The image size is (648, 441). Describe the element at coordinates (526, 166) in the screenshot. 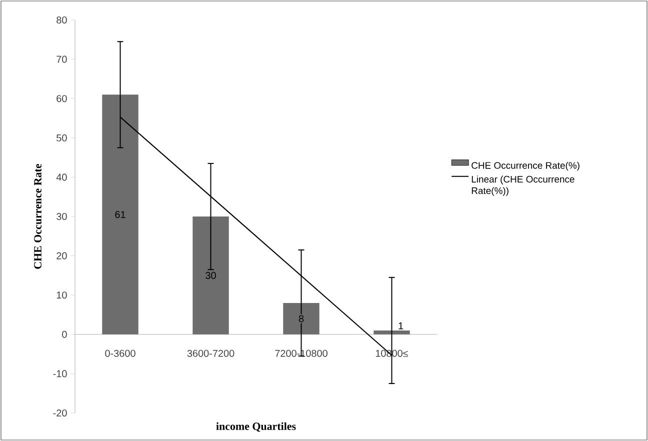

I see `legend-label: CHE Occurrence Rate(%)` at that location.